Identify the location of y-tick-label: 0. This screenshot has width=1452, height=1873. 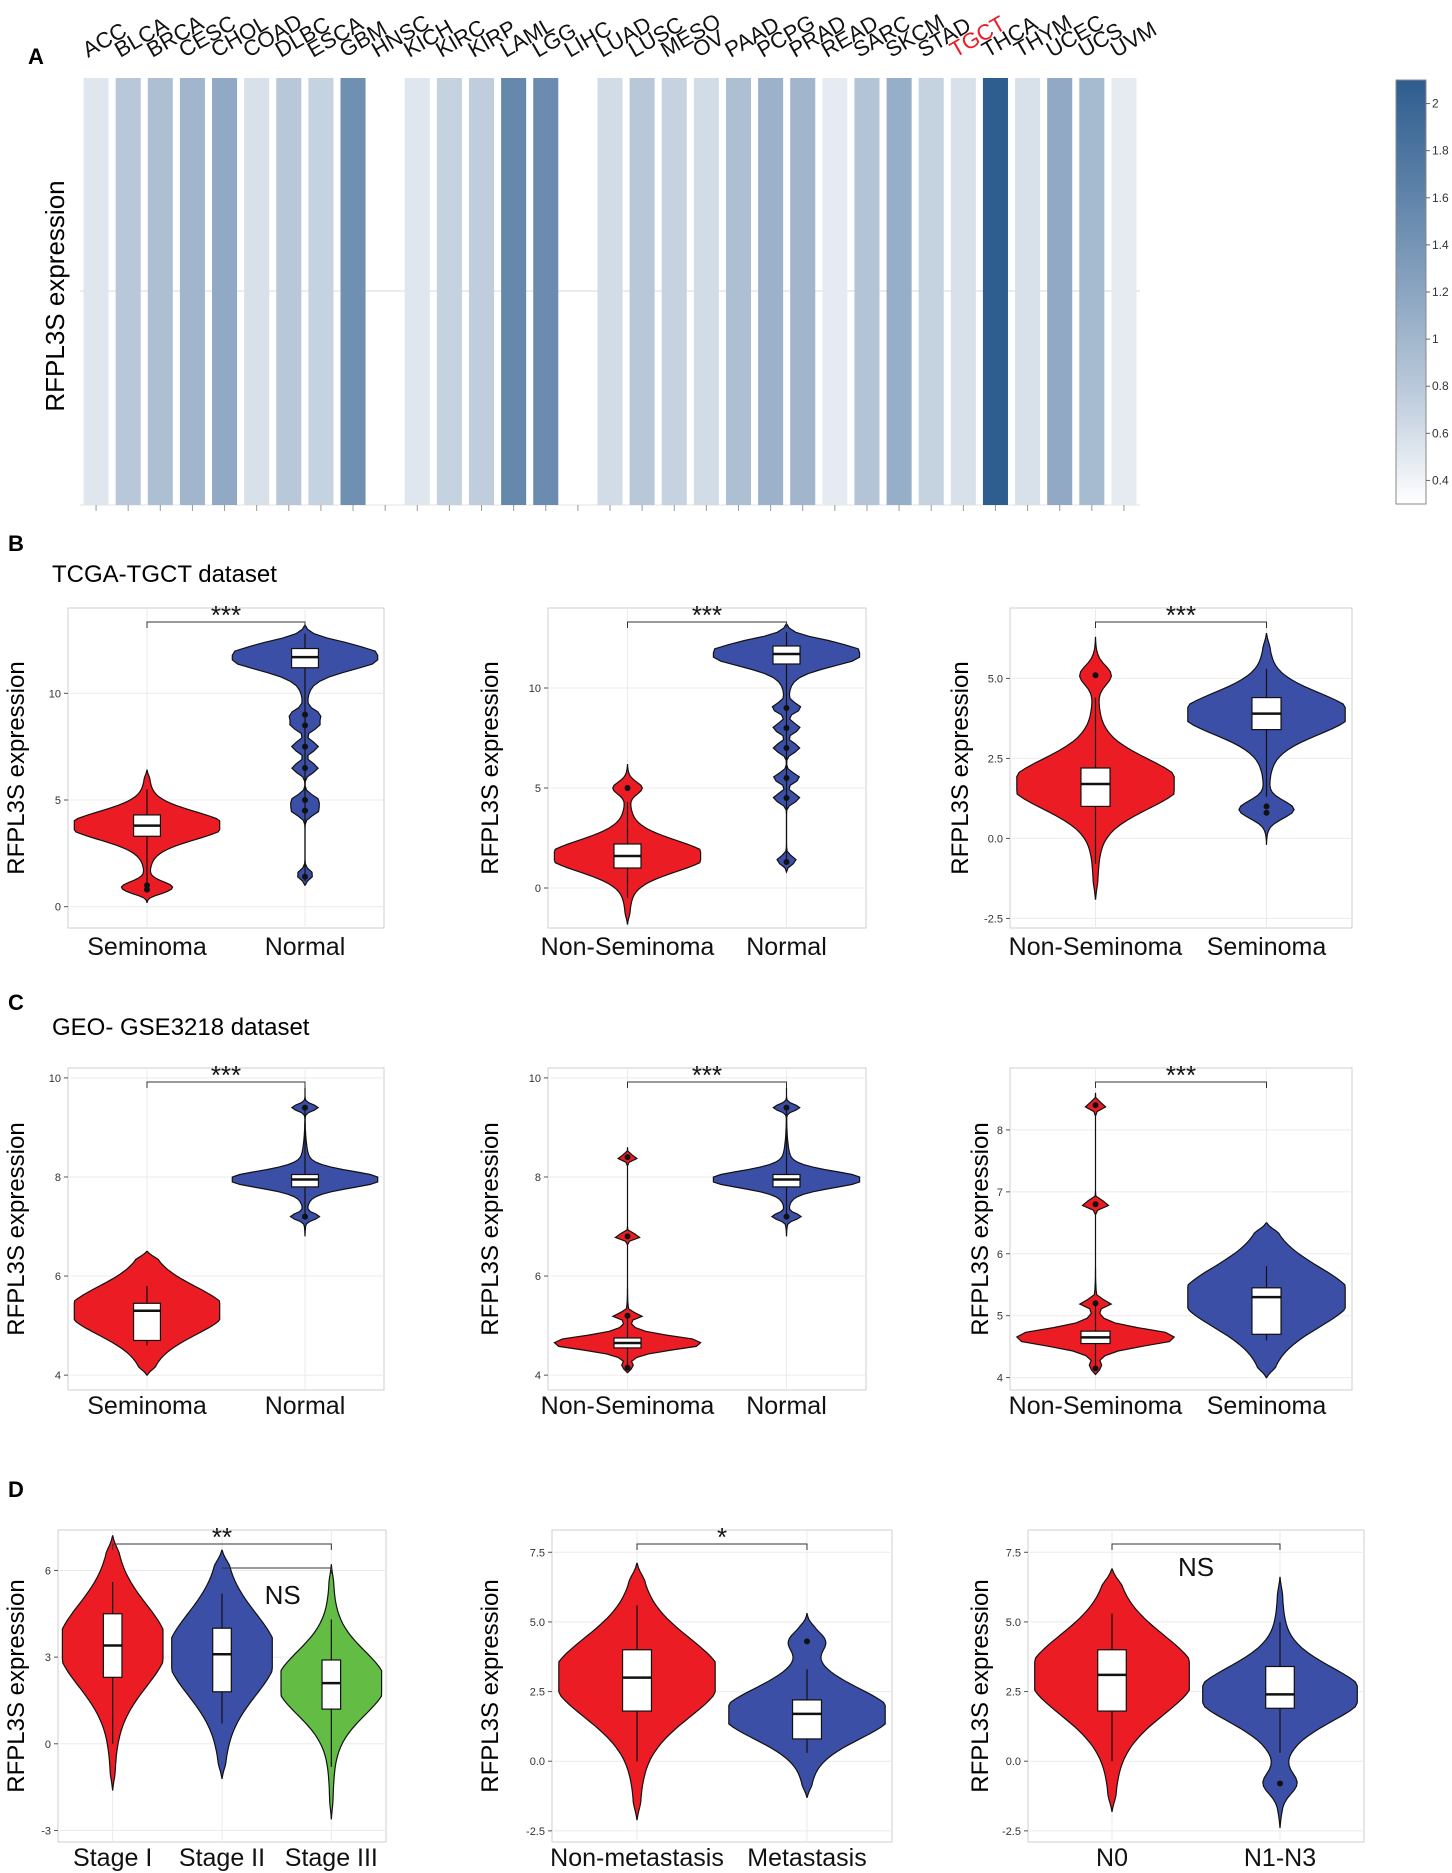
(538, 889).